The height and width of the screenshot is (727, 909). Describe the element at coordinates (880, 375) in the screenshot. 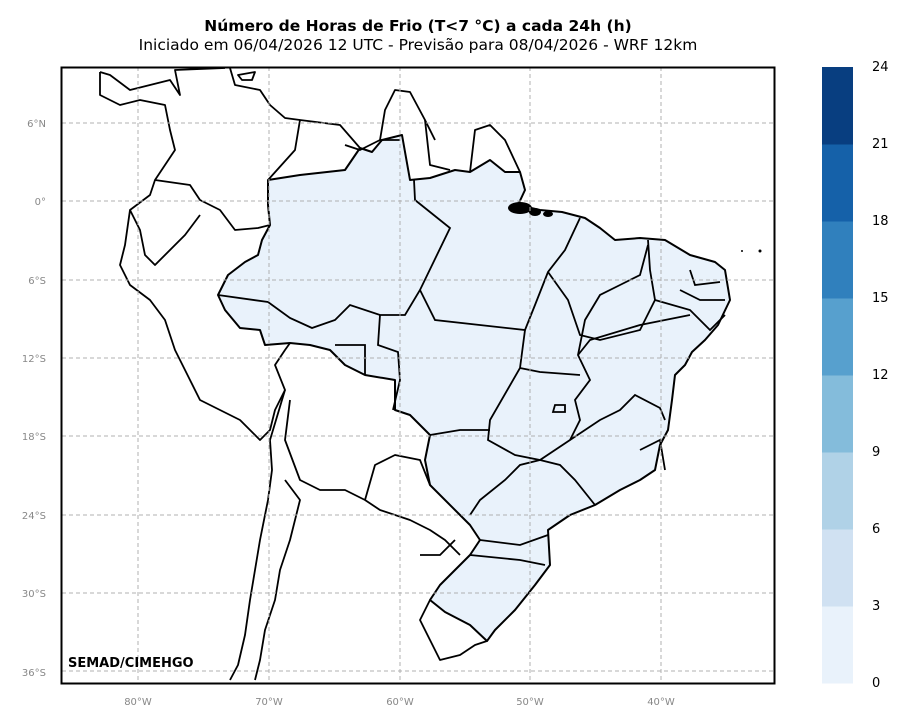

I see `colorbar-tick: 12` at that location.